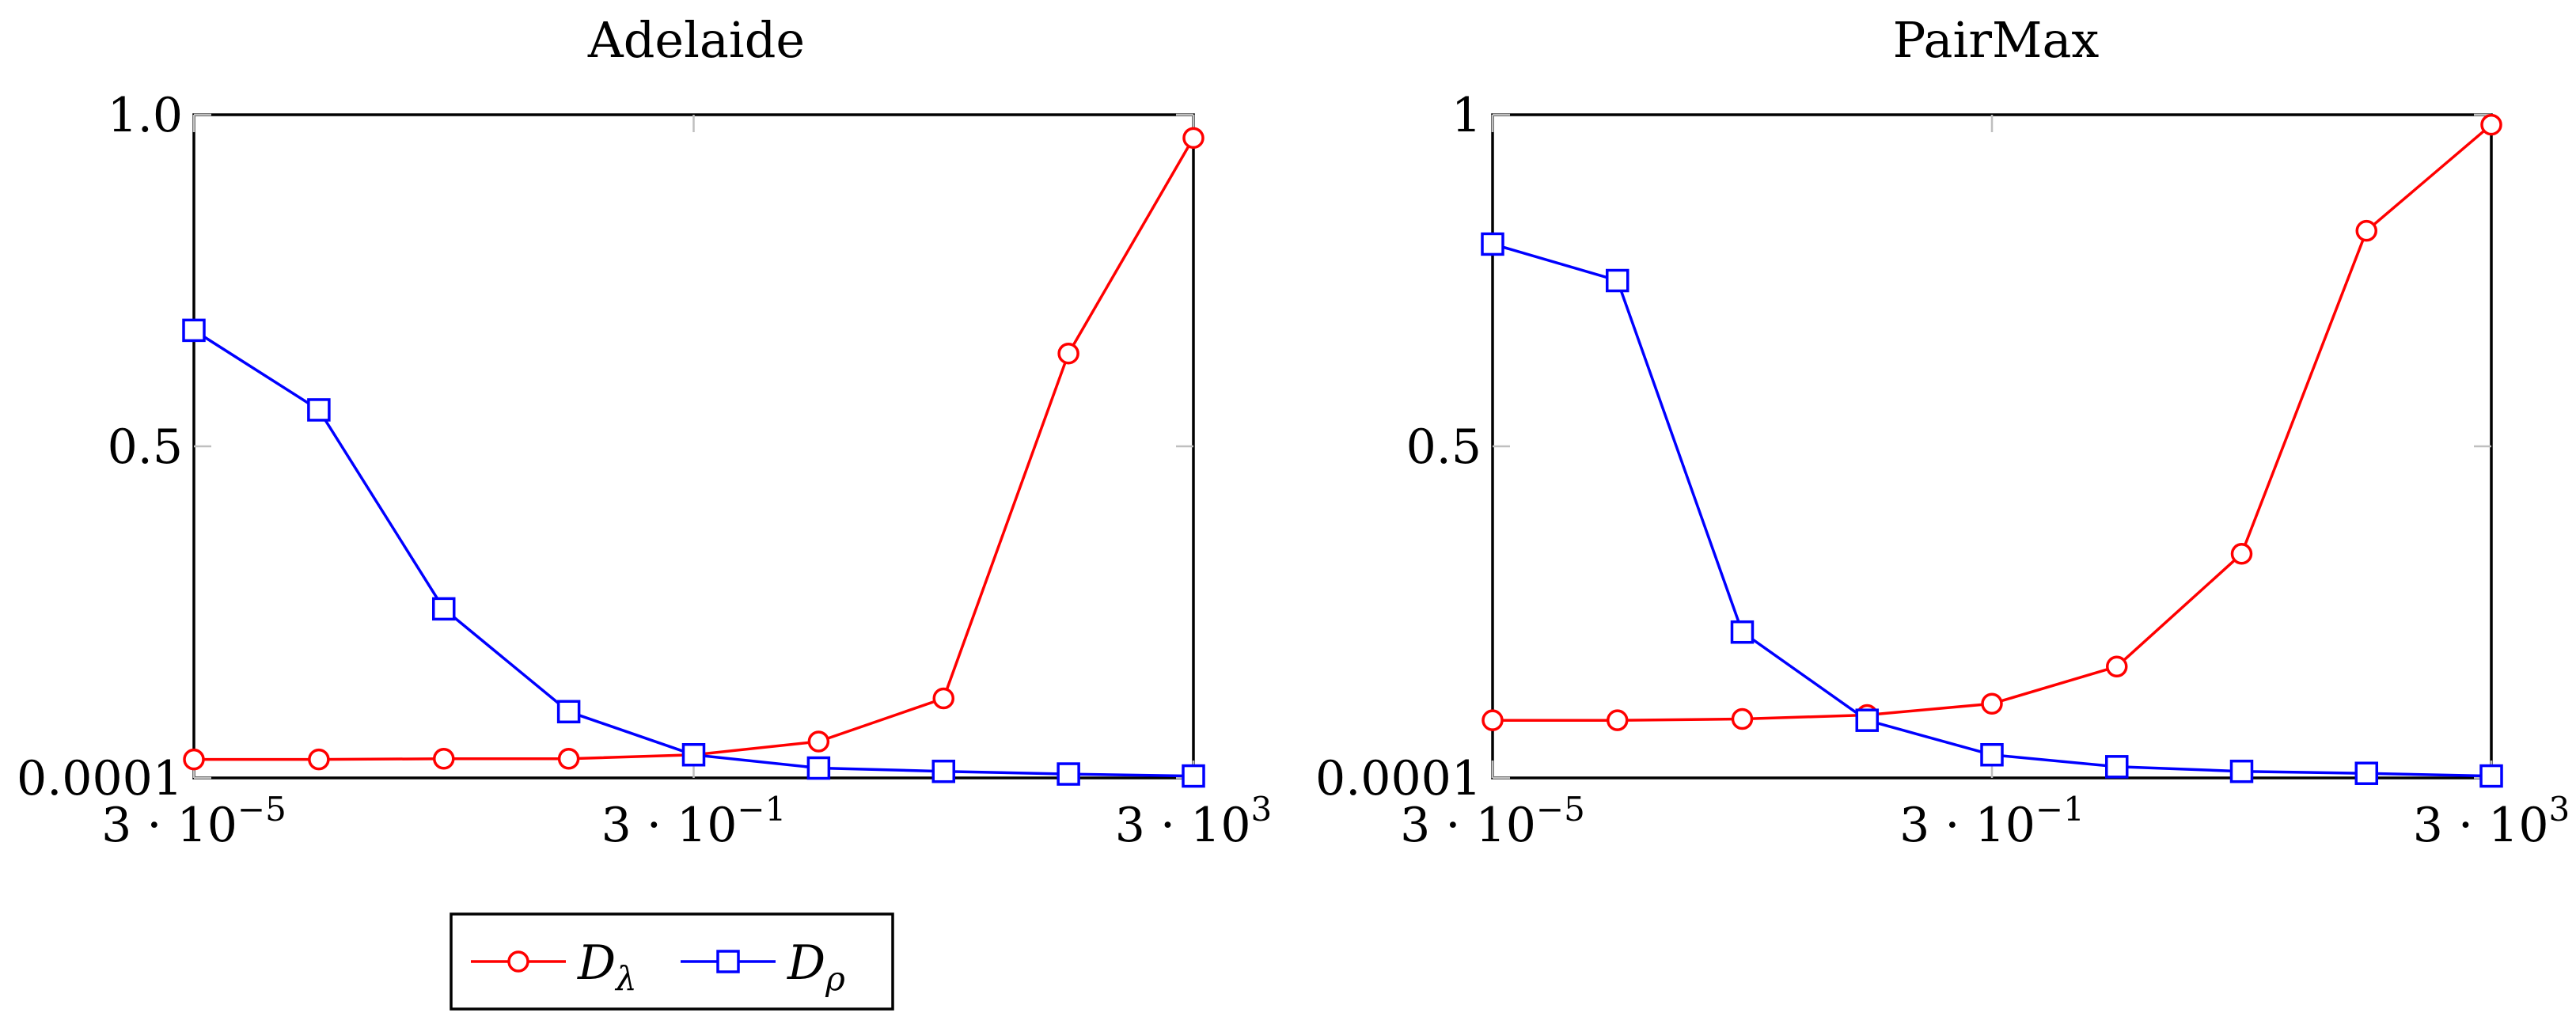 This screenshot has height=1028, width=2576. I want to click on legend-label: Dρ, so click(816, 966).